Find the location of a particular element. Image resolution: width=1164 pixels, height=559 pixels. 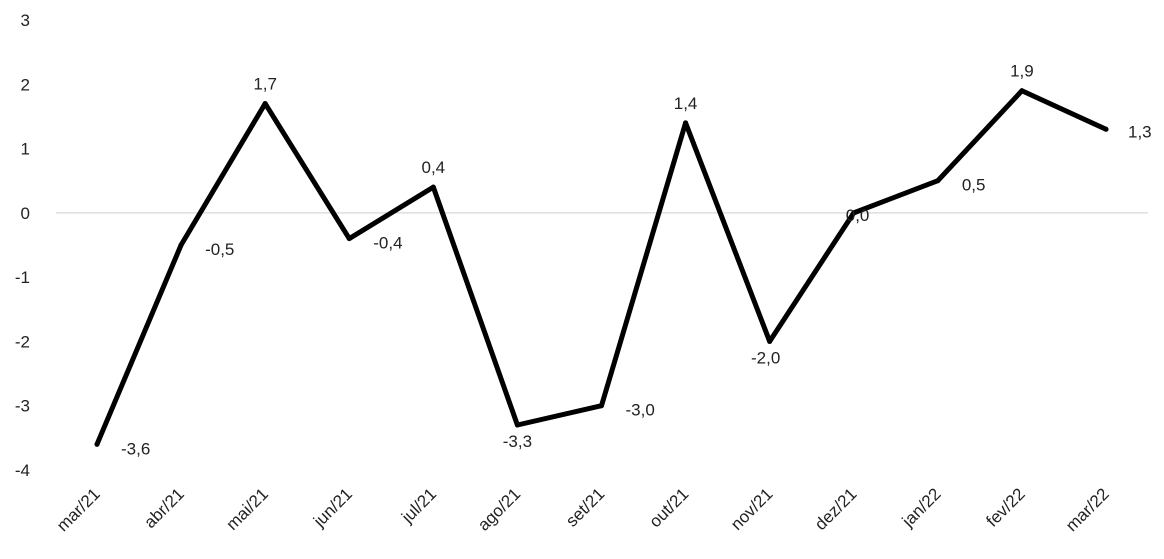

x-tick-label: nov/21 is located at coordinates (752, 509).